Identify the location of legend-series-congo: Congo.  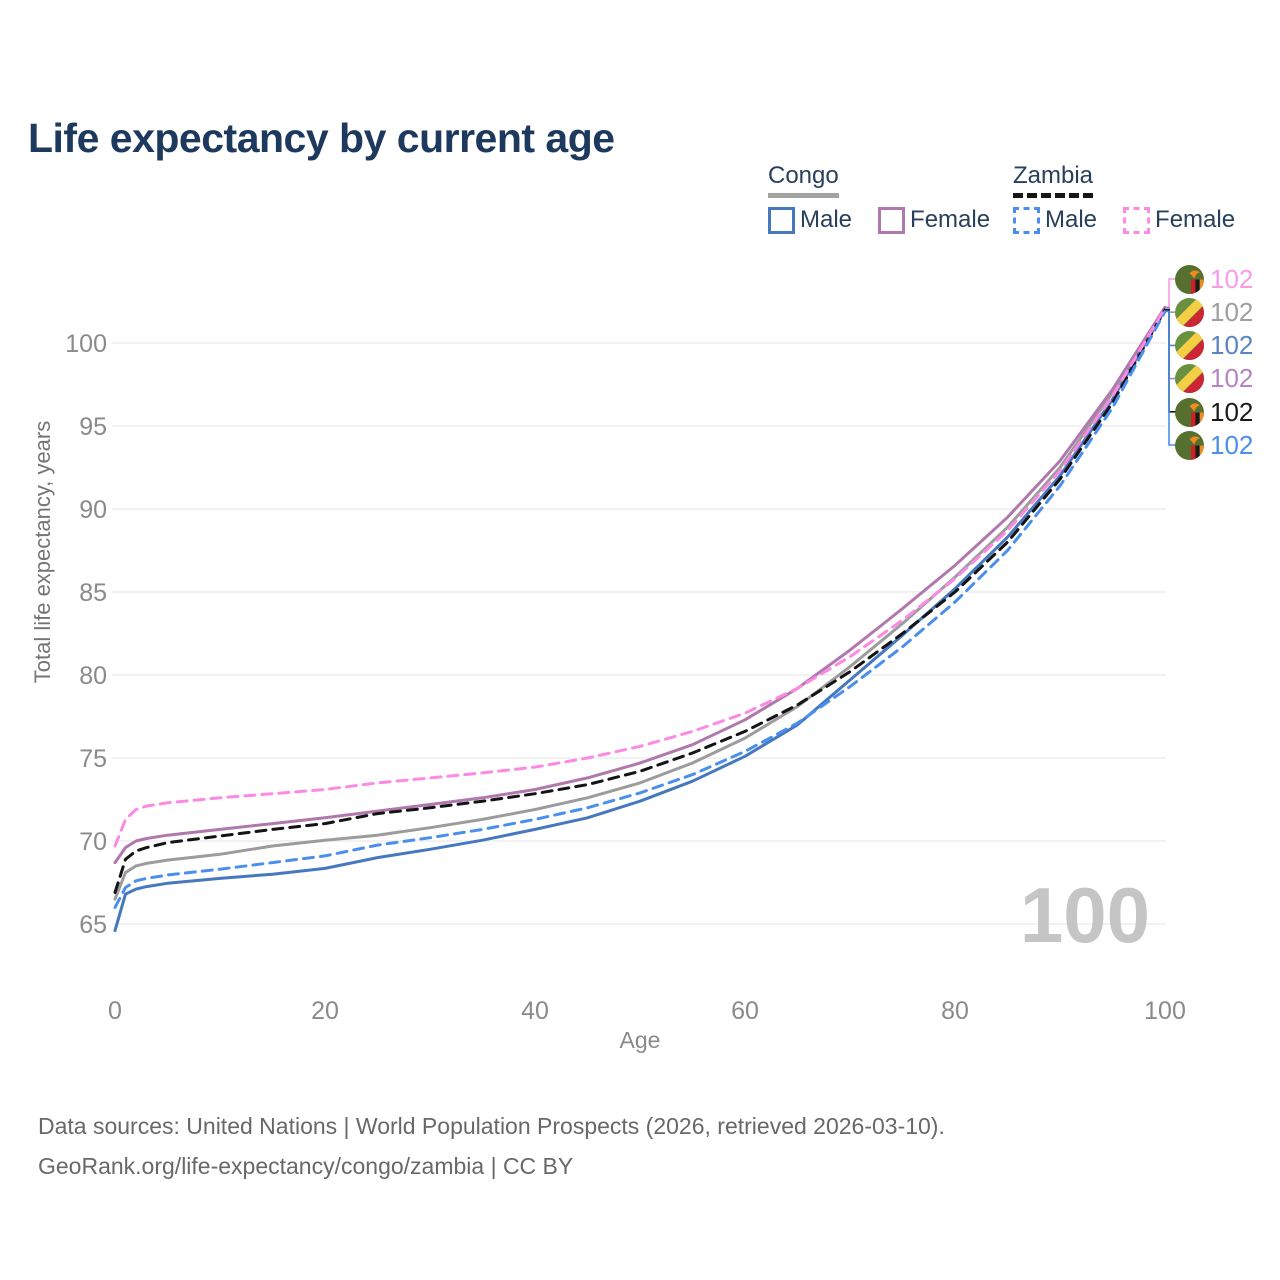
(803, 180).